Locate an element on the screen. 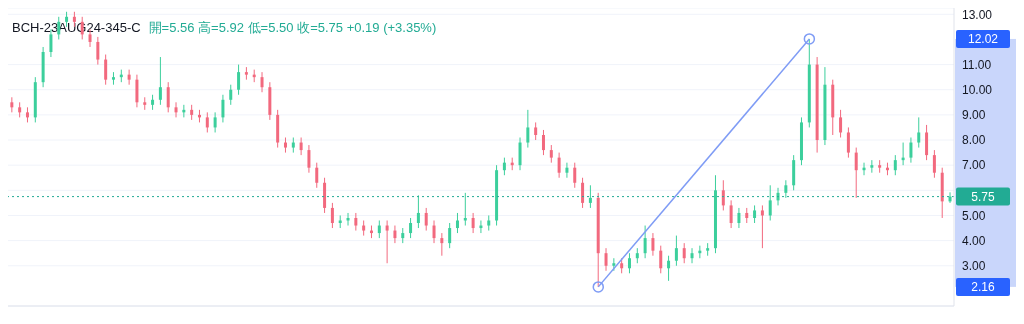 This screenshot has width=1024, height=324. text: 12.02 is located at coordinates (983, 38).